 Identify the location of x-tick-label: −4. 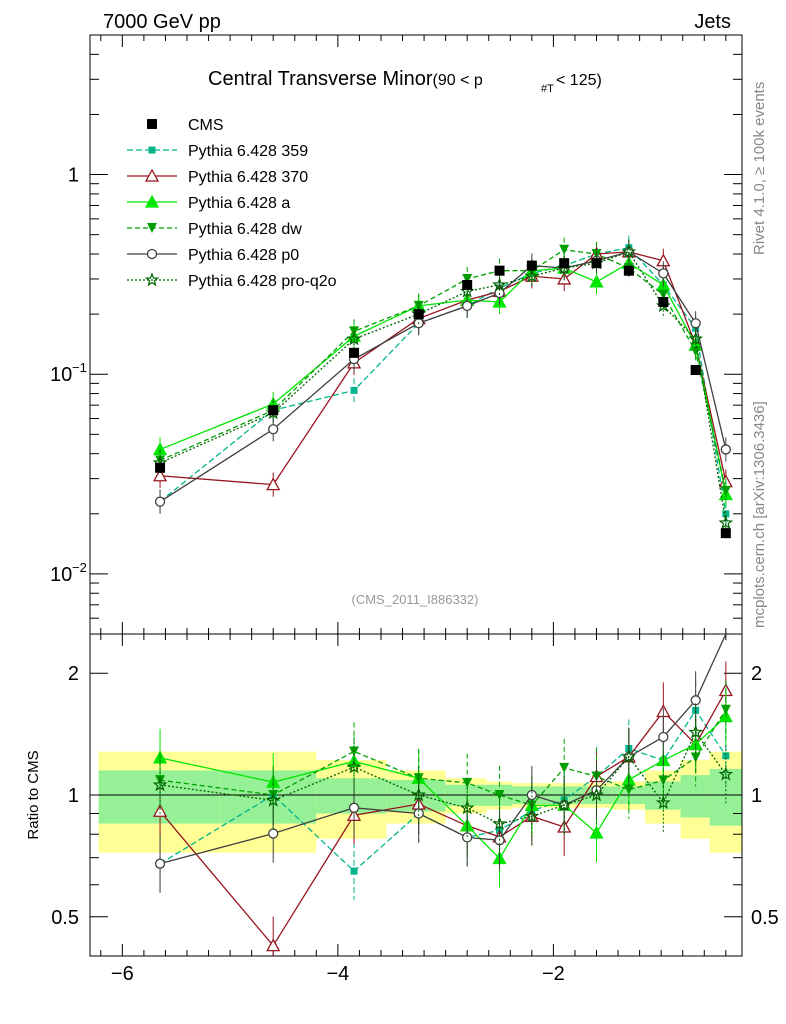
(337, 974).